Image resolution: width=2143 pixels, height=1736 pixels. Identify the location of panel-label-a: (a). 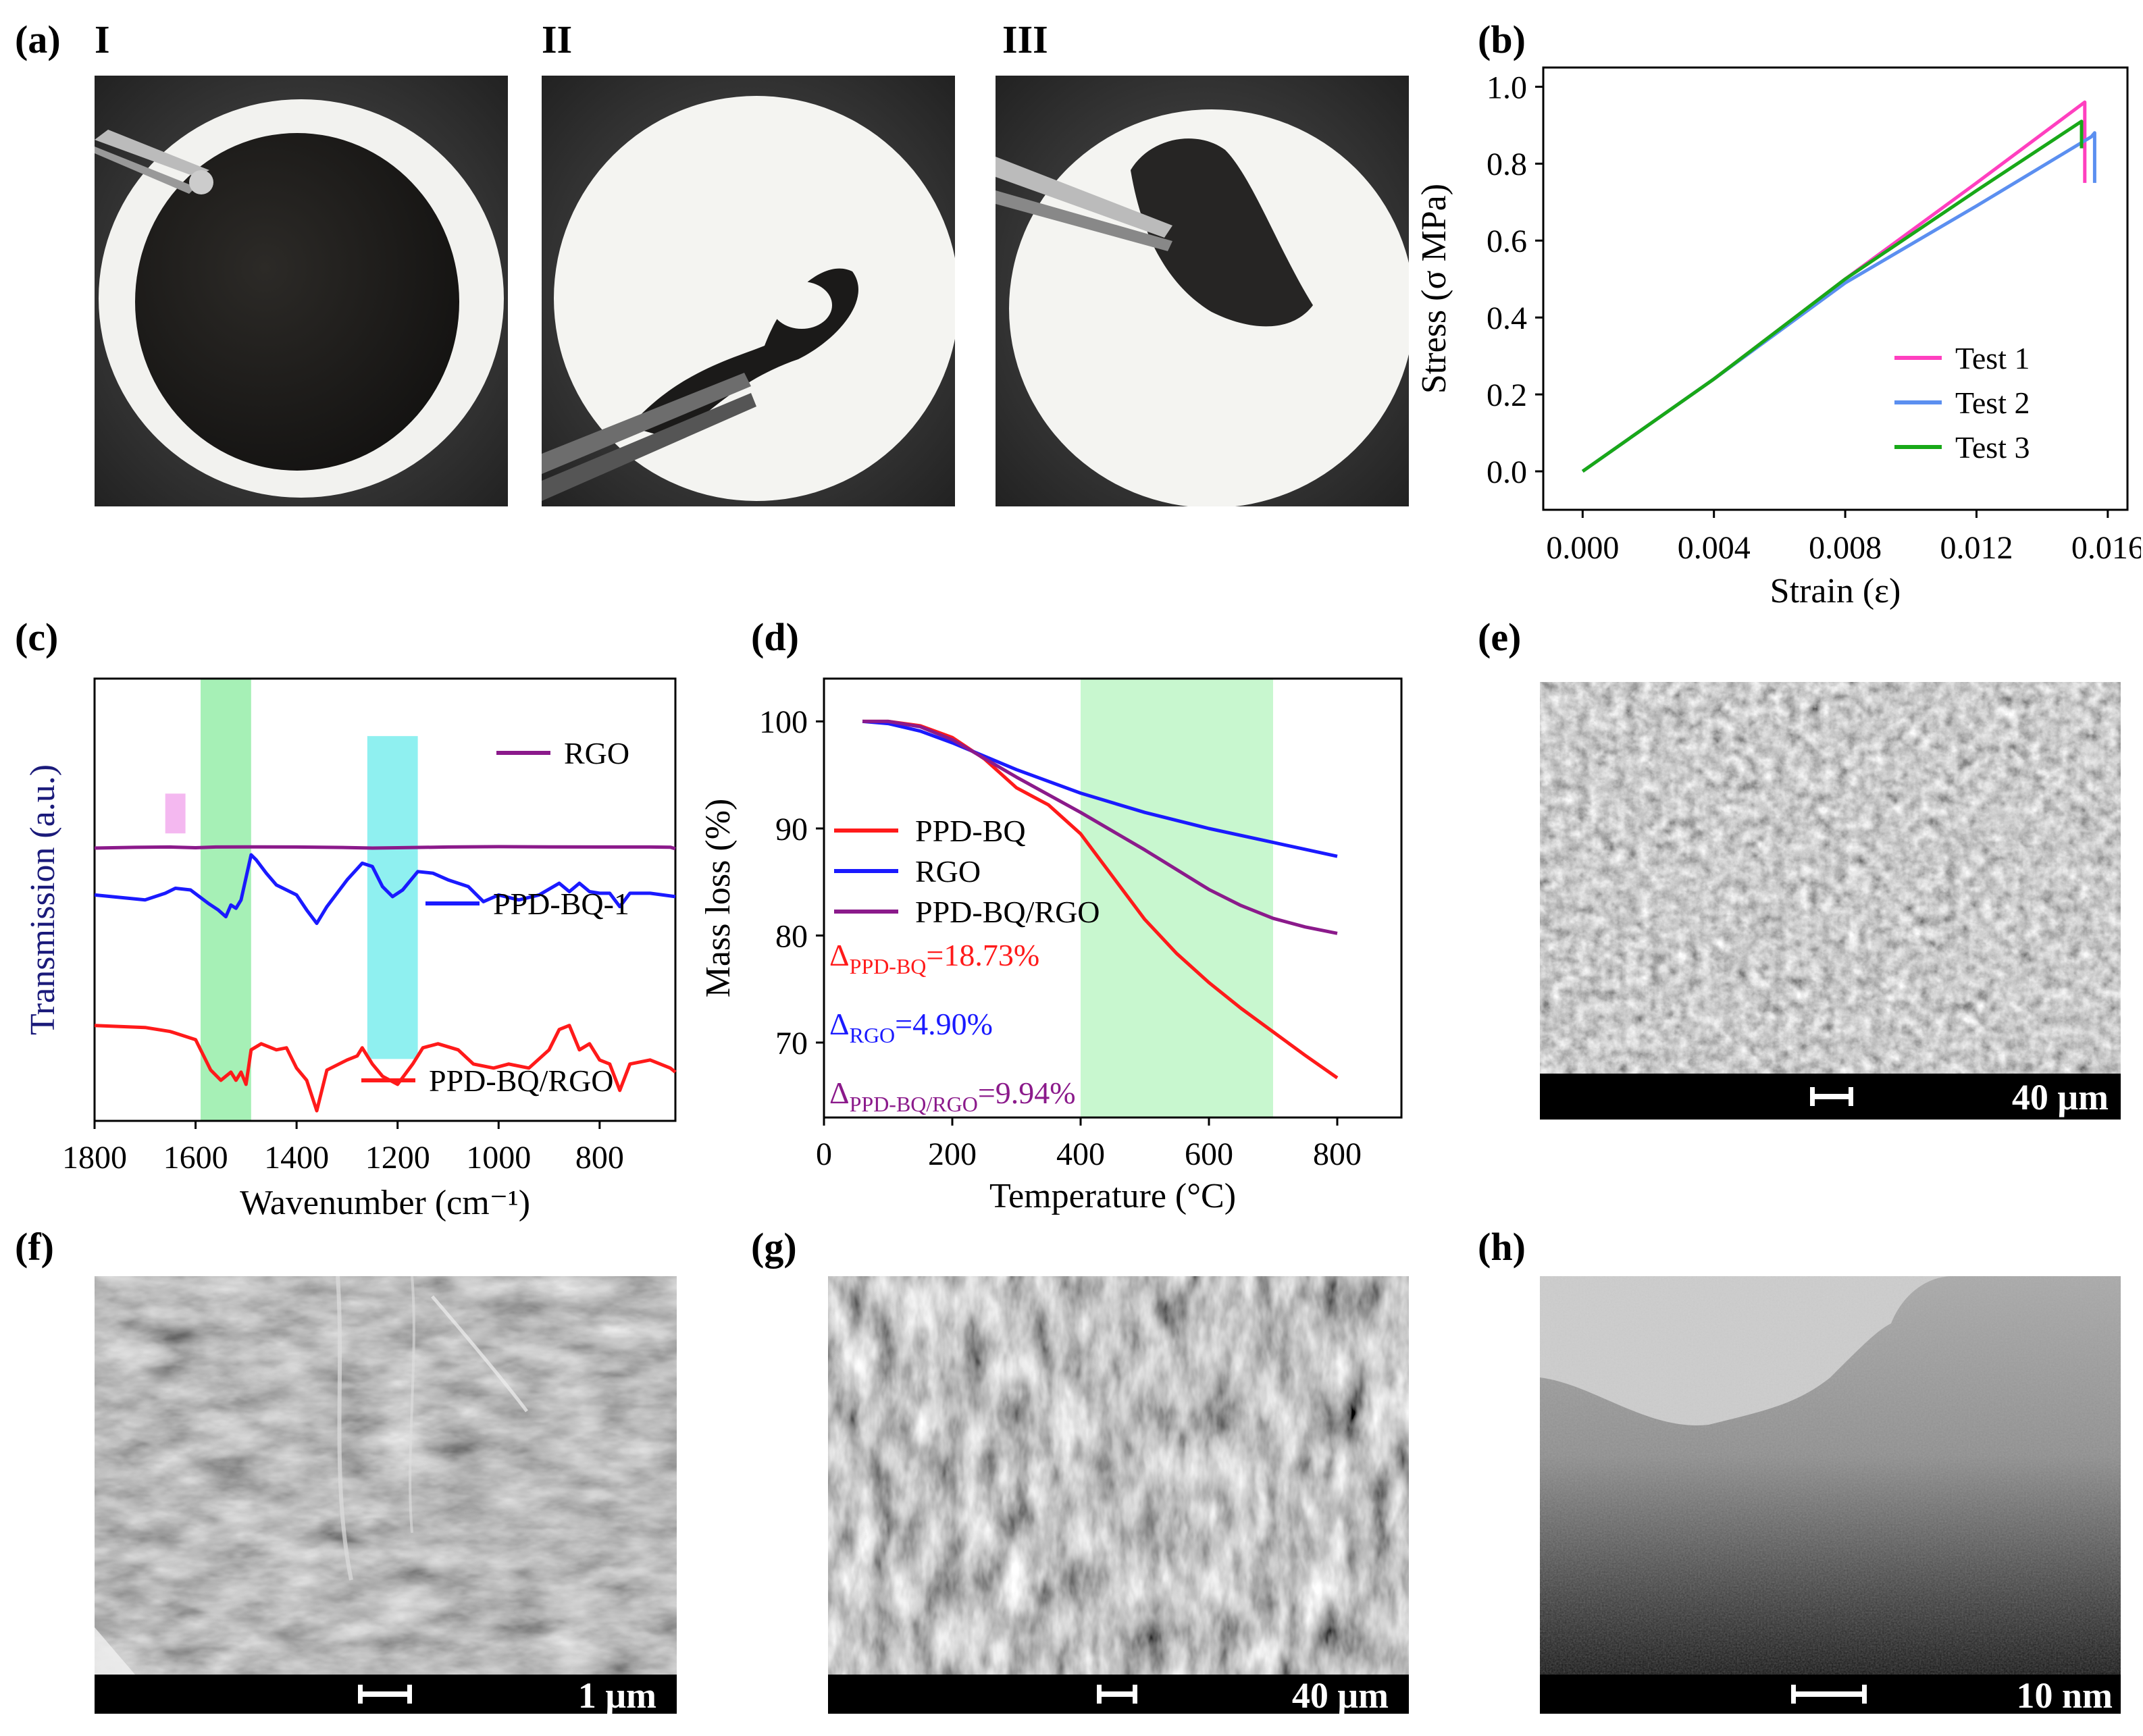
(38, 39).